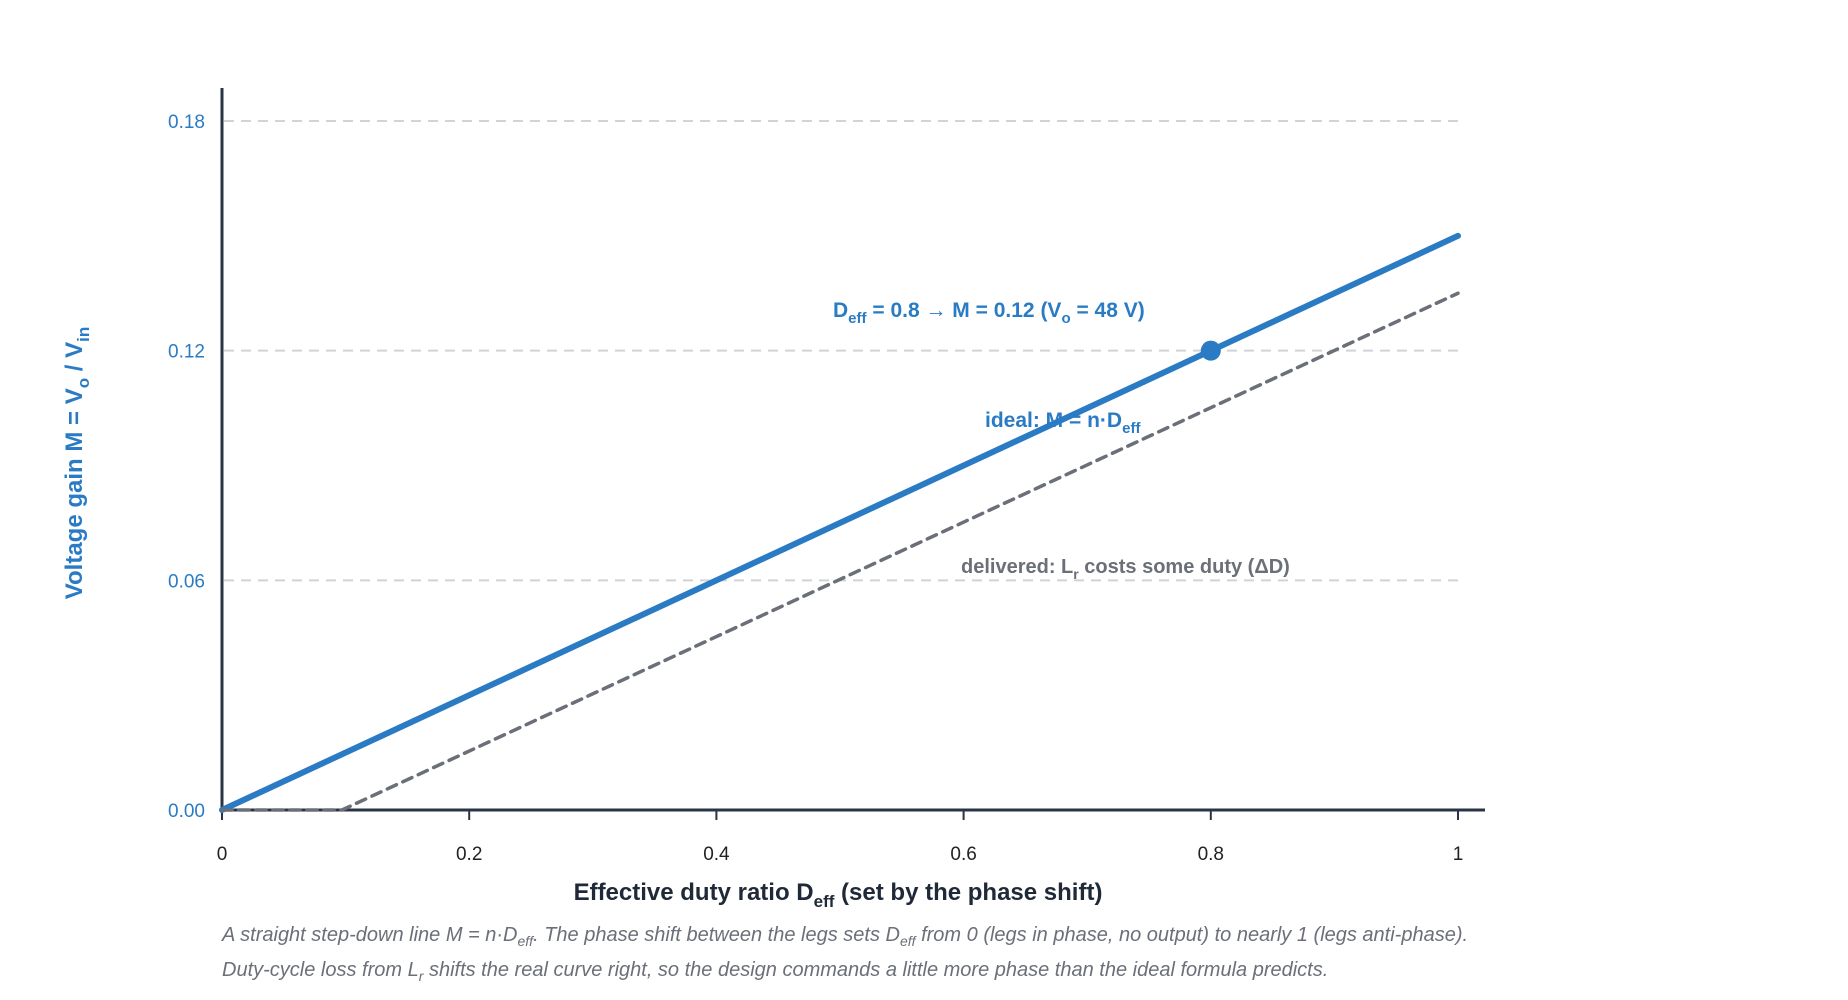 This screenshot has width=1848, height=1000. Describe the element at coordinates (1210, 350) in the screenshot. I see `operating-point-marker` at that location.